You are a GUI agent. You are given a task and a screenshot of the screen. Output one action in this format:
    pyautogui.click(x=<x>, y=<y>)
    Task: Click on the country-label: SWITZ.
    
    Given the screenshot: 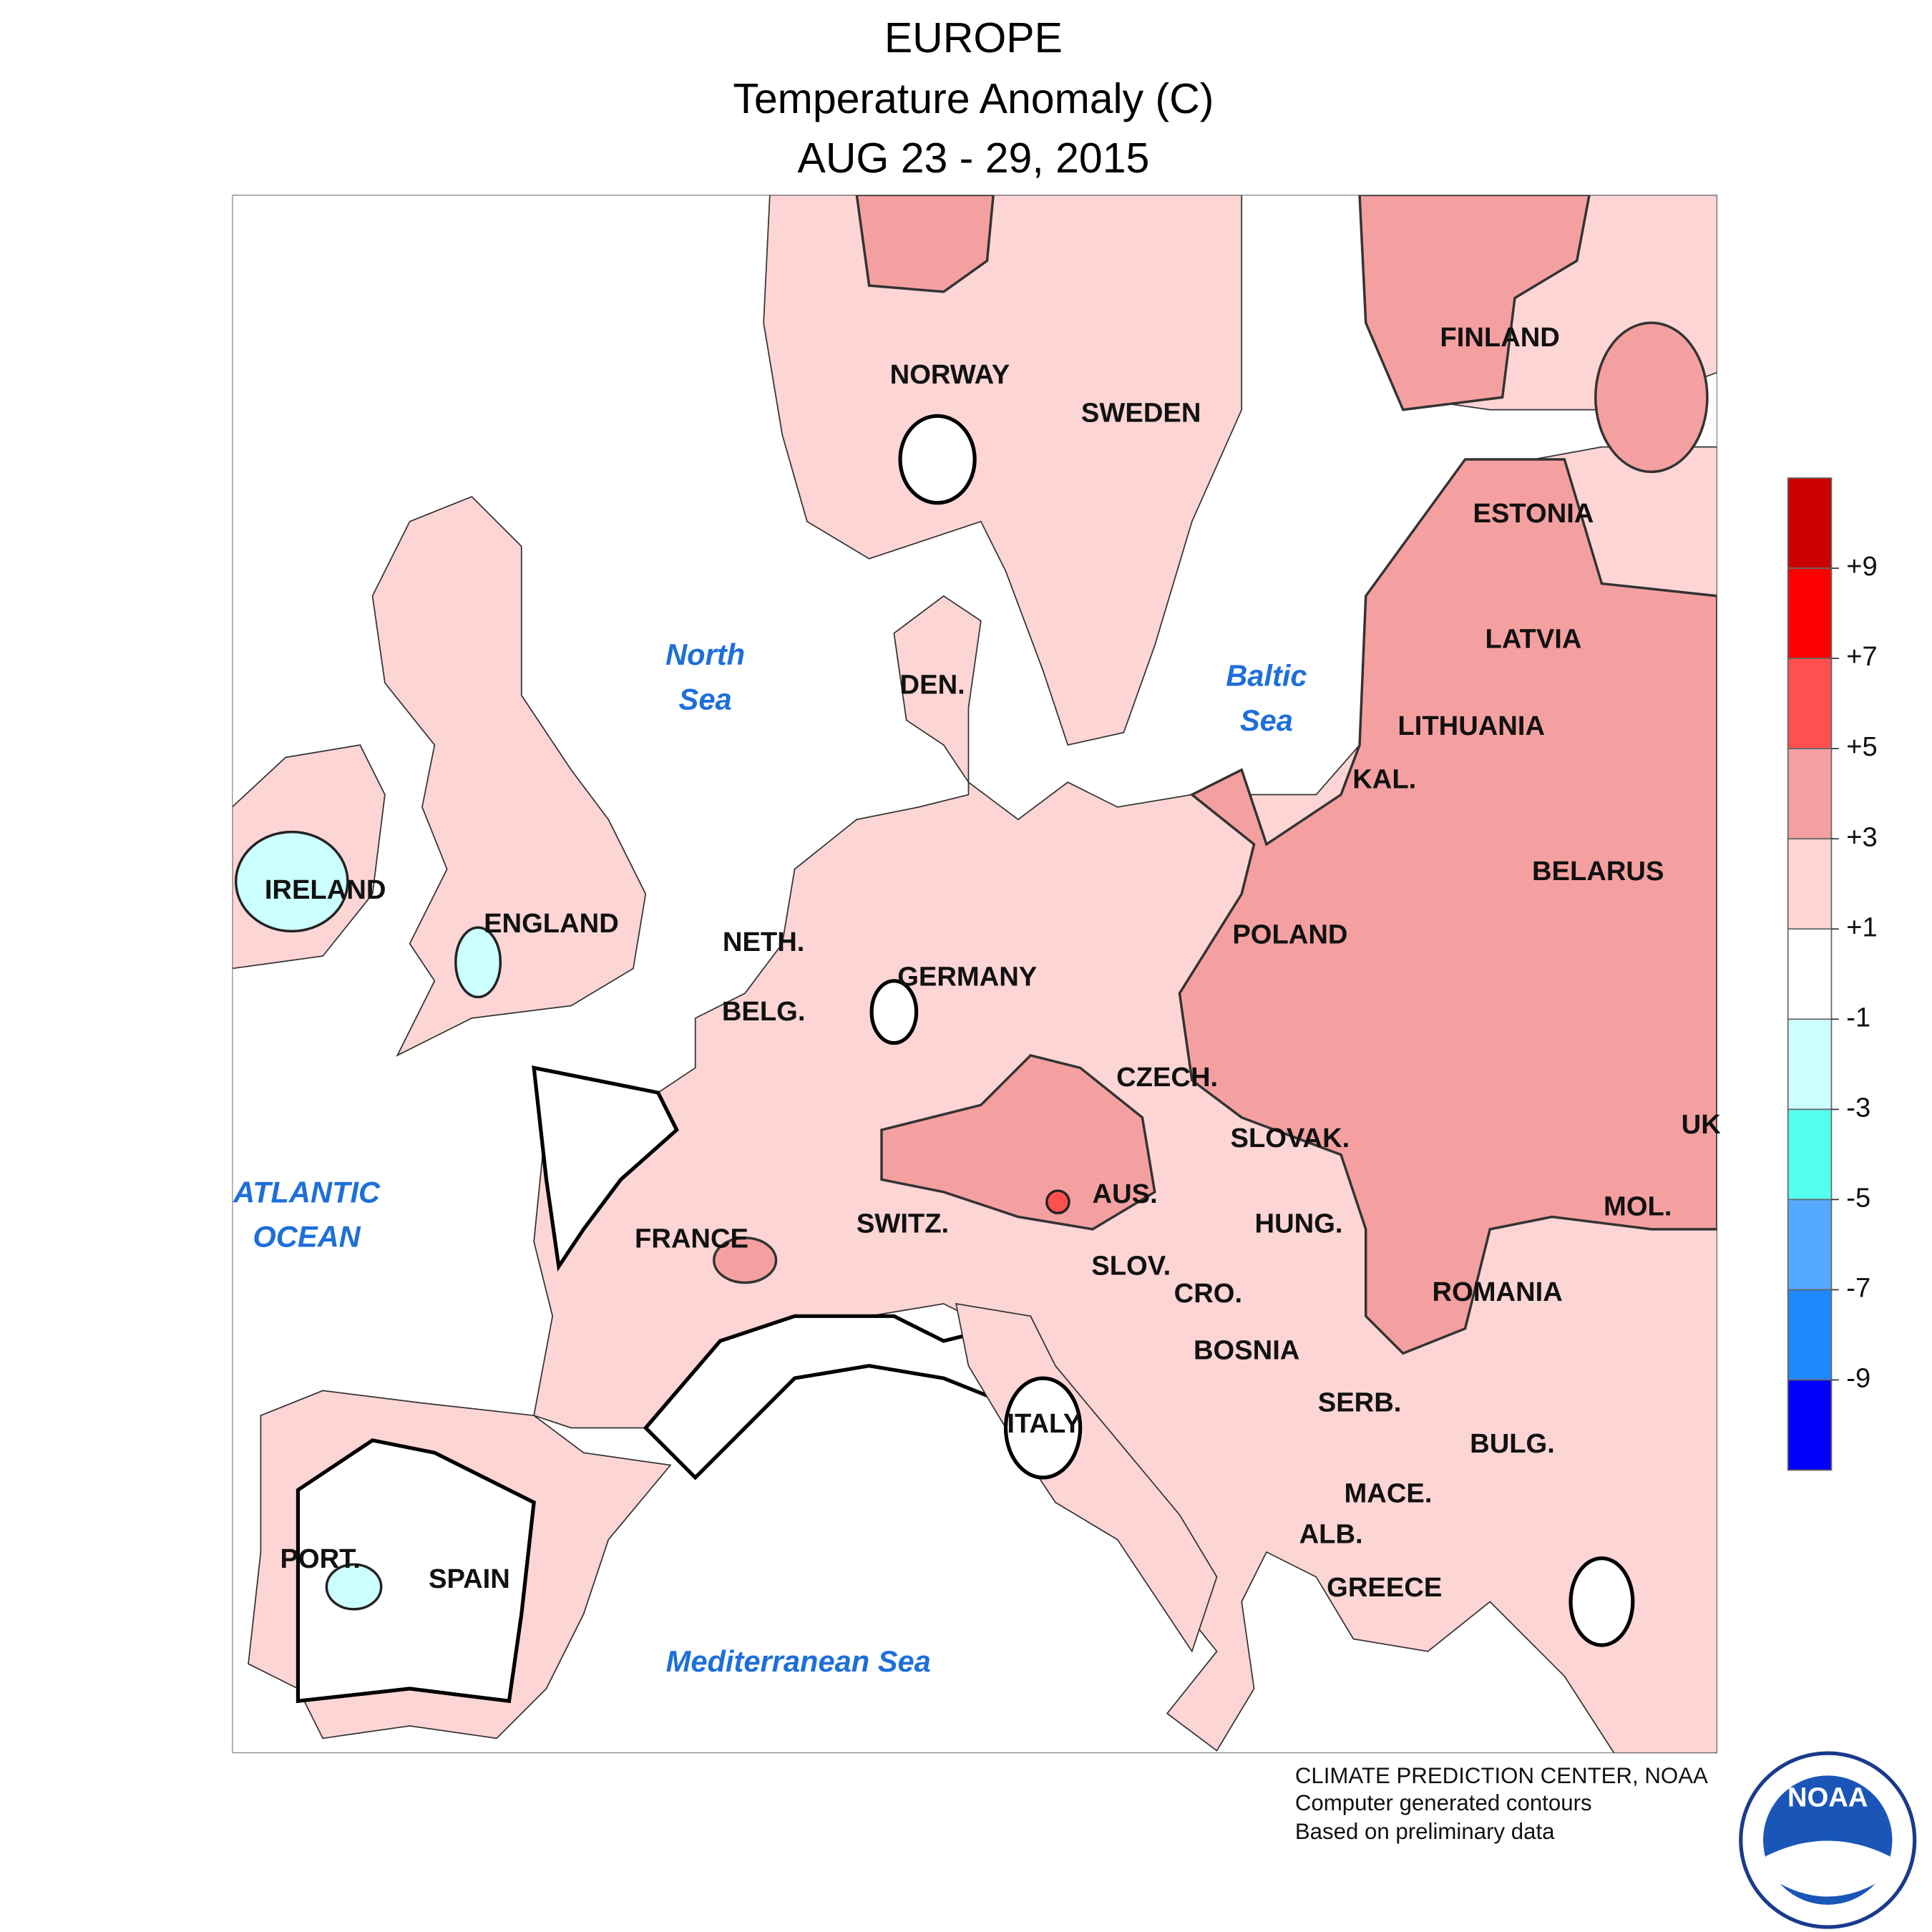 What is the action you would take?
    pyautogui.click(x=903, y=1224)
    